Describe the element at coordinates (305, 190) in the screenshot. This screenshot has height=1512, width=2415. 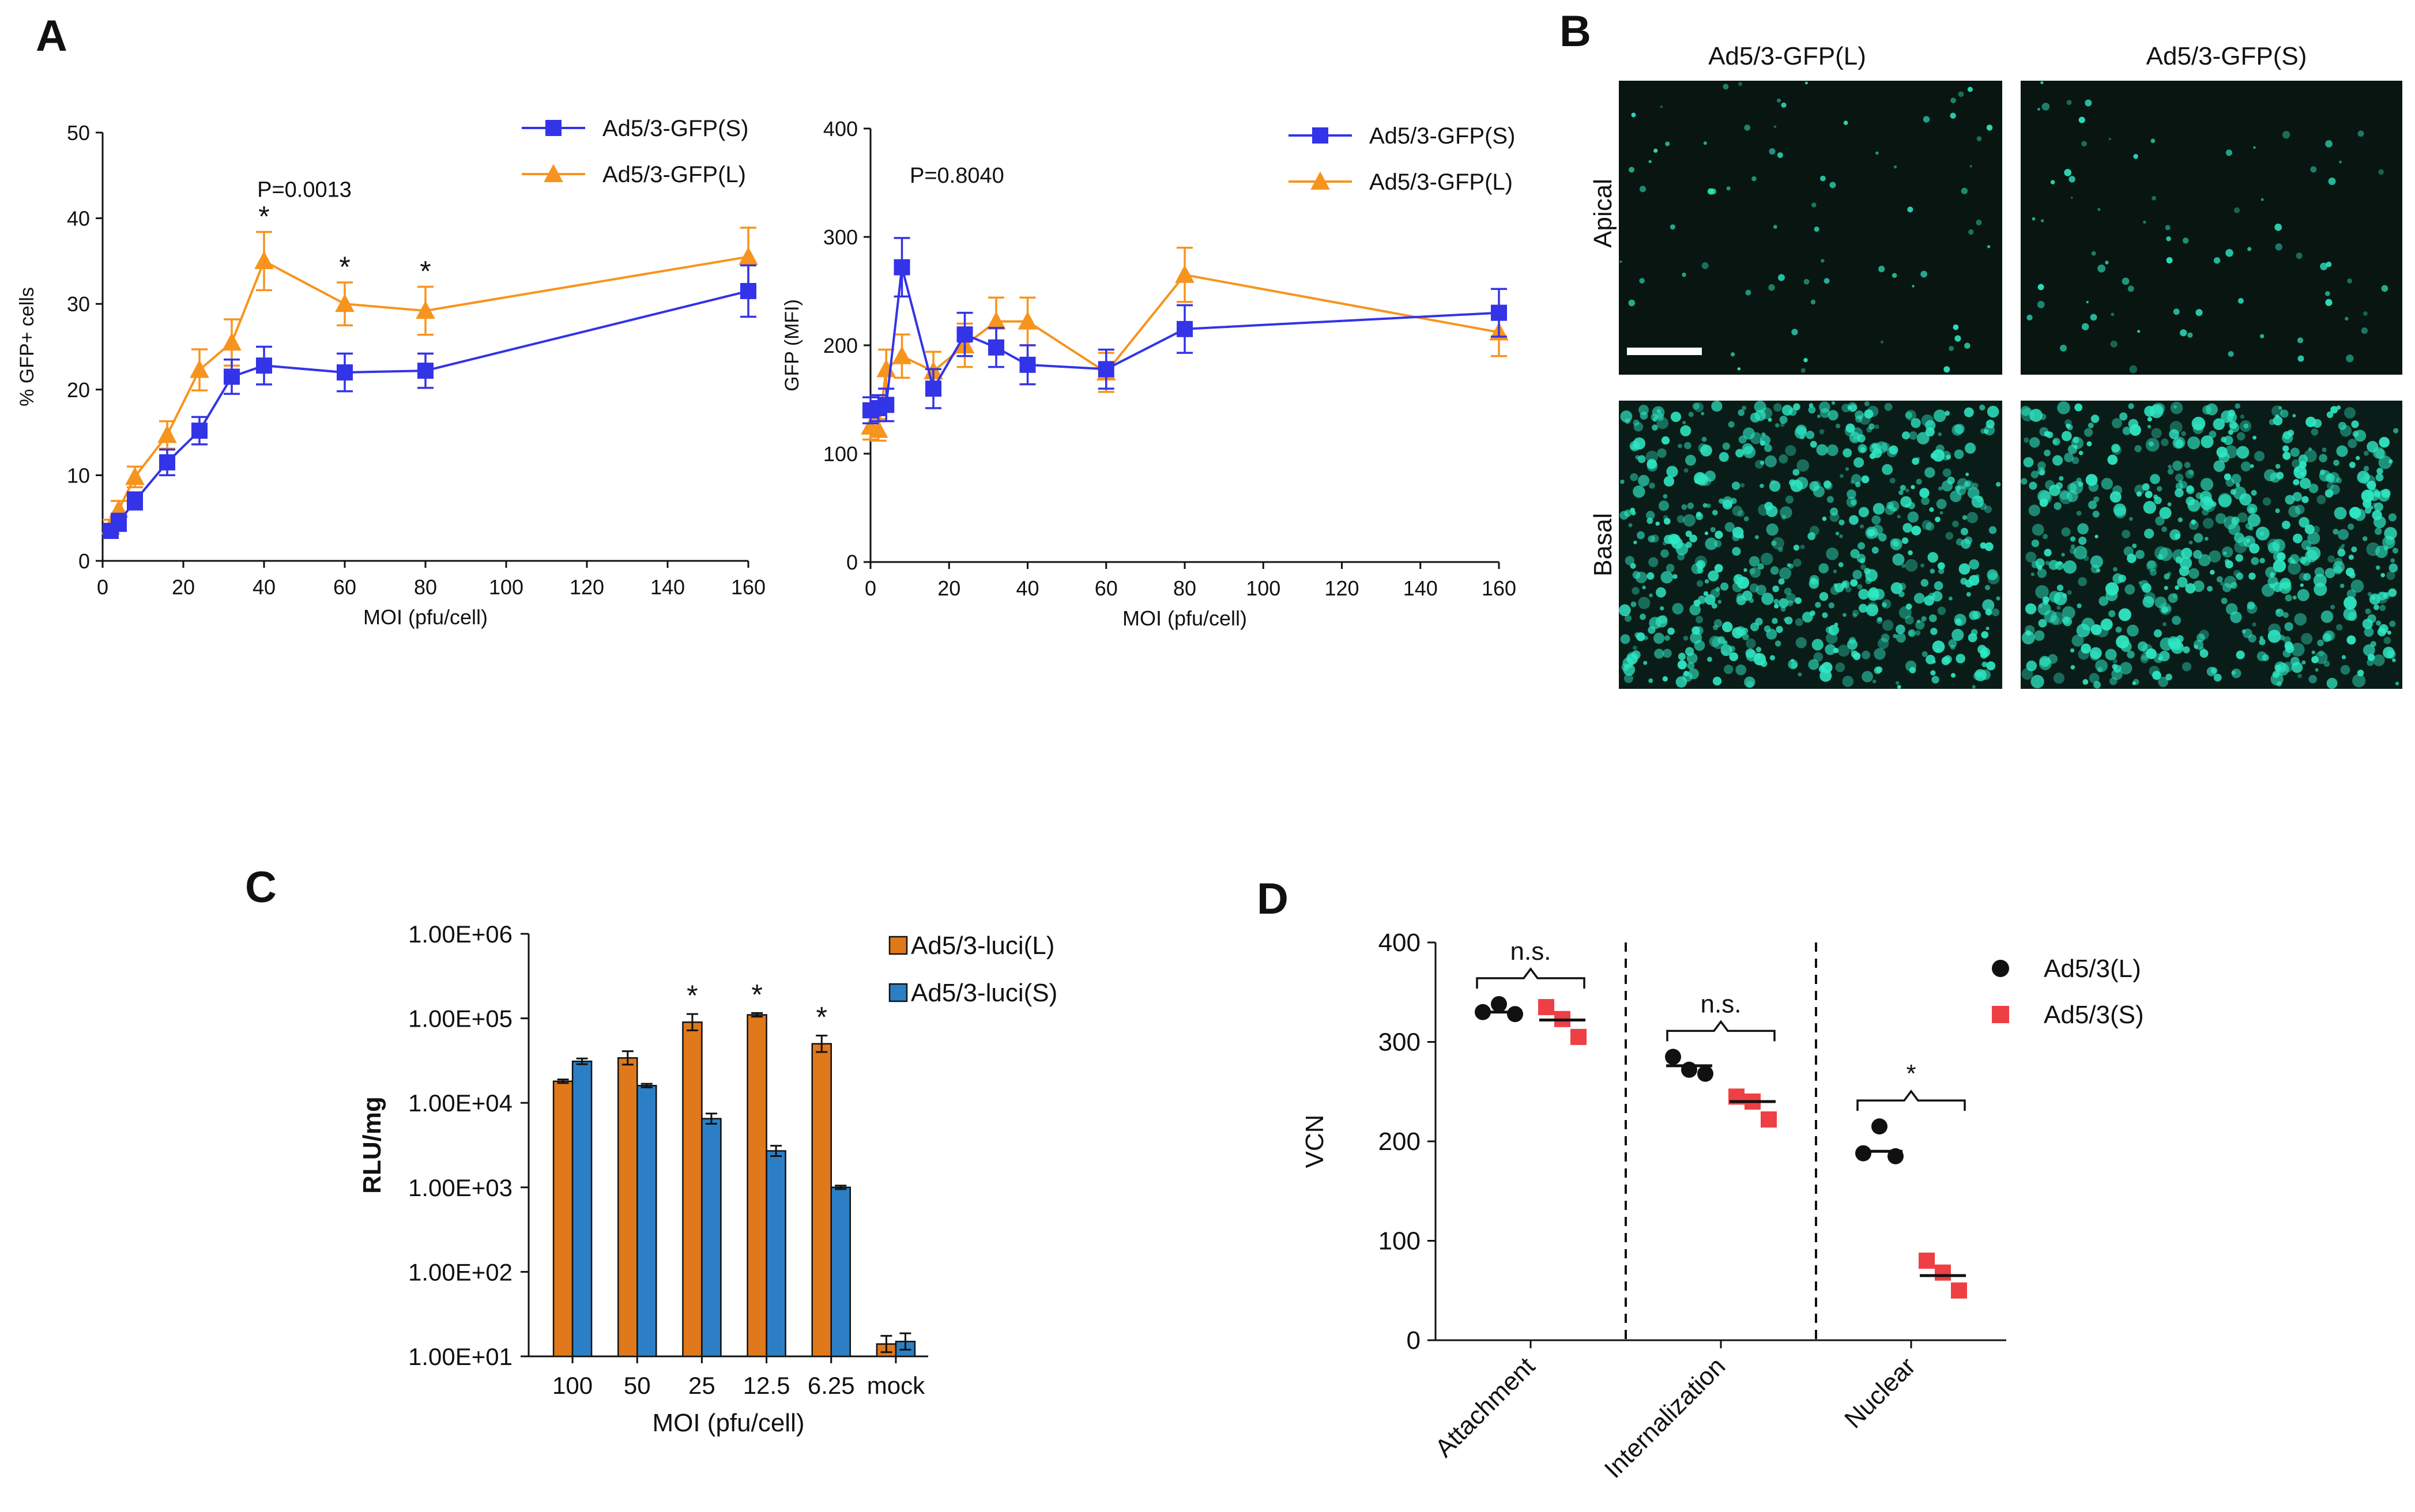
I see `p-value-annotation: P=0.0013` at that location.